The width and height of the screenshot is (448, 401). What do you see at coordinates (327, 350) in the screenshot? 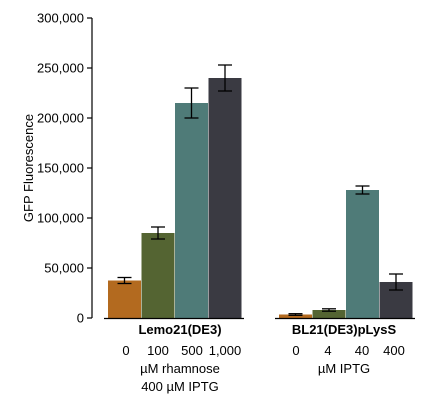
I see `category-label: 4` at bounding box center [327, 350].